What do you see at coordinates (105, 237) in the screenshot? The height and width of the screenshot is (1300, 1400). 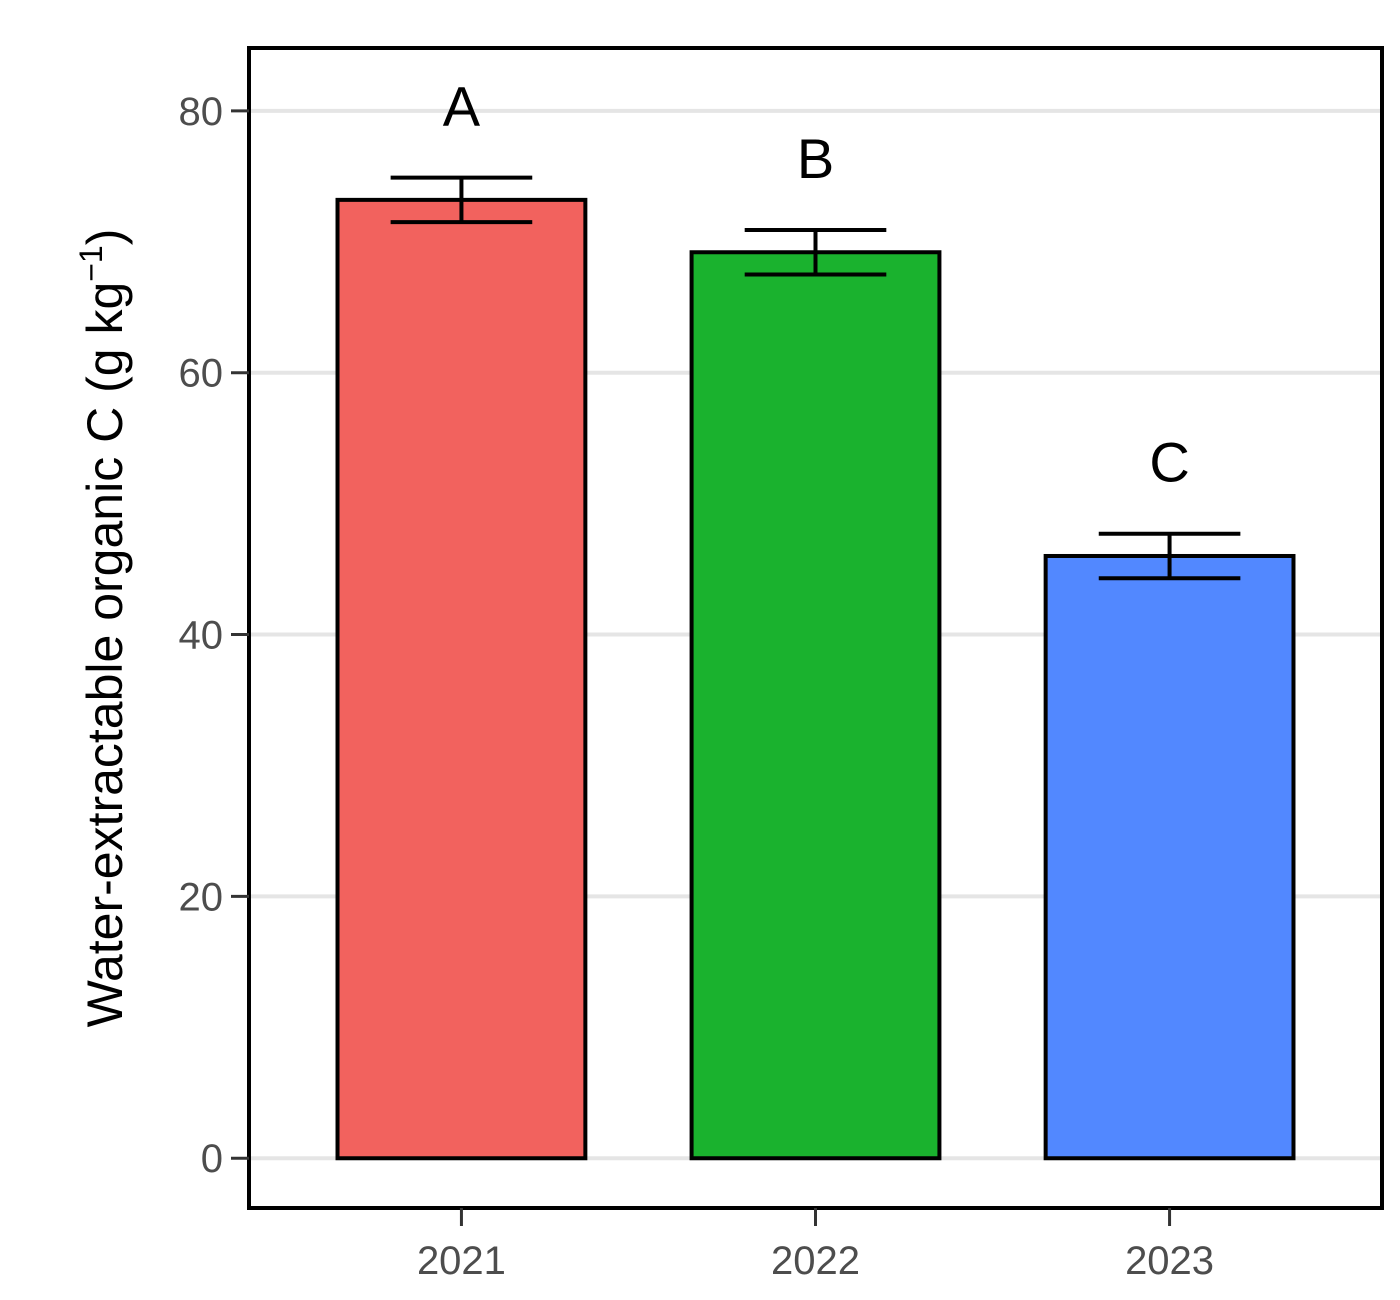 I see `y-axis-title-close: )` at bounding box center [105, 237].